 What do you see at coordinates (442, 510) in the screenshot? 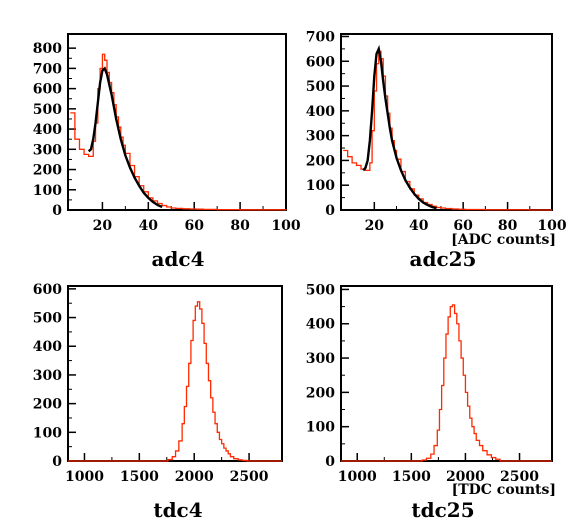
I see `panel-title: tdc25` at bounding box center [442, 510].